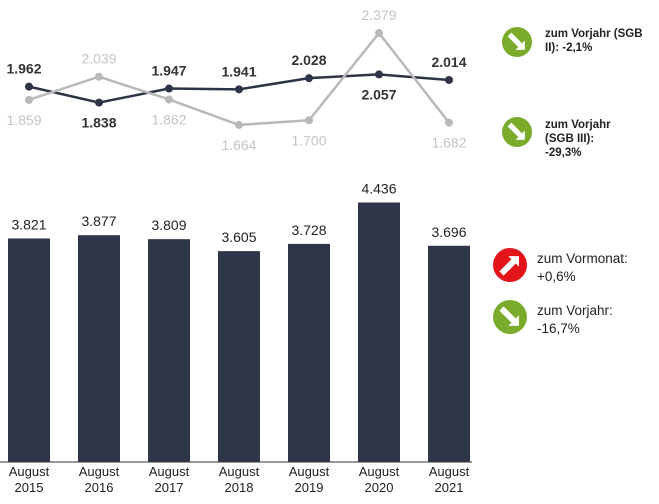 The height and width of the screenshot is (504, 659). Describe the element at coordinates (238, 145) in the screenshot. I see `value-label: 1.664` at that location.